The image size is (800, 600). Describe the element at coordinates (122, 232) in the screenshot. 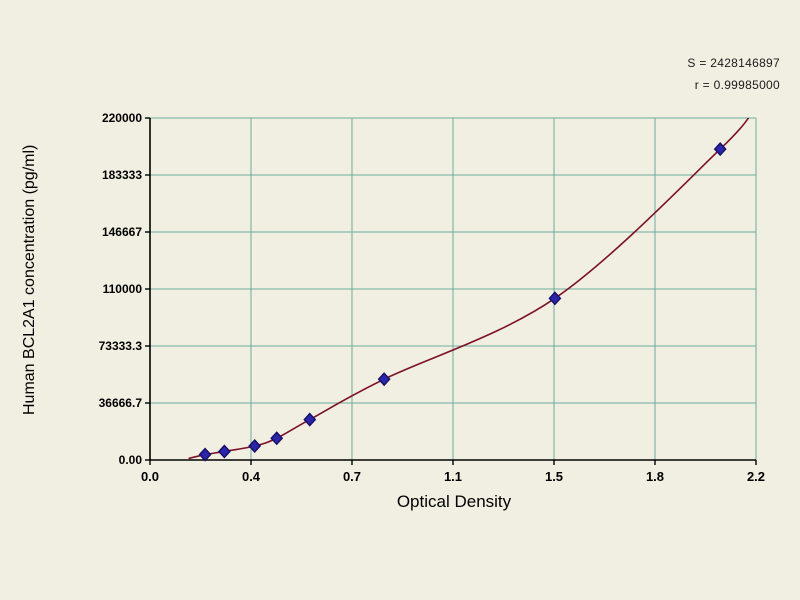

I see `y-tick-label: 146667` at that location.